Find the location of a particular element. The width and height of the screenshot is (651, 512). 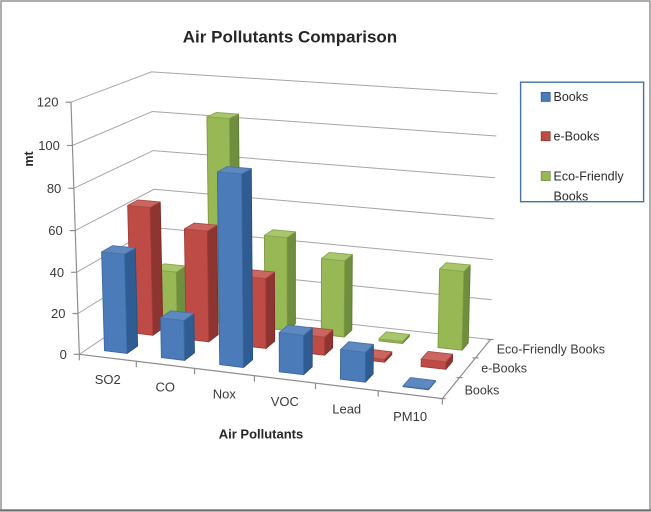

svg-text: 20 is located at coordinates (58, 313).